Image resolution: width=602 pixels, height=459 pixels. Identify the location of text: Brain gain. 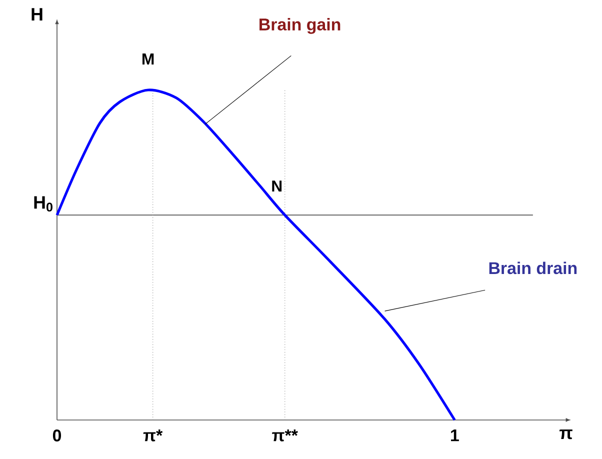
(300, 26).